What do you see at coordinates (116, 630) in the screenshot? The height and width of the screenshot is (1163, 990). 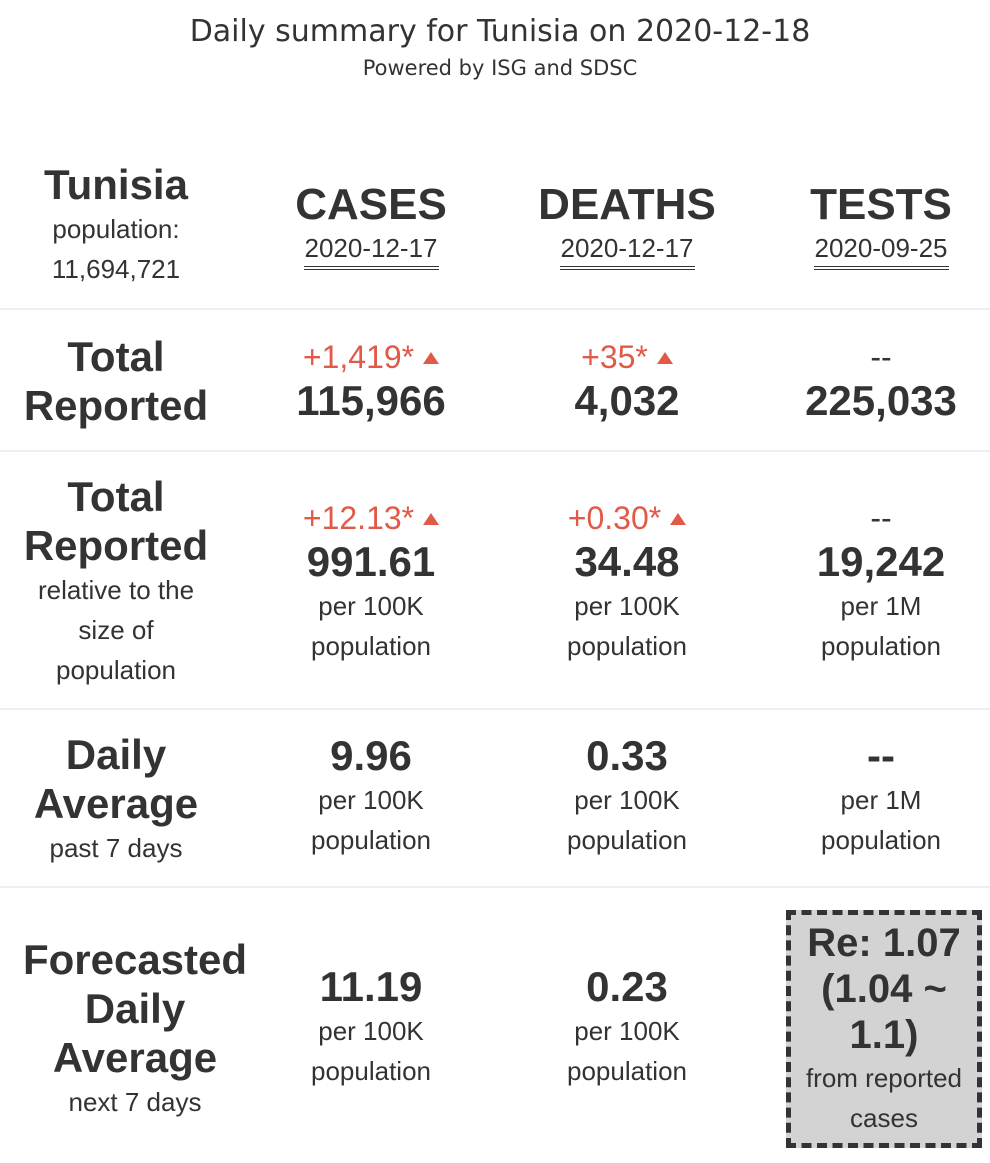 I see `row-sublabel: size of` at bounding box center [116, 630].